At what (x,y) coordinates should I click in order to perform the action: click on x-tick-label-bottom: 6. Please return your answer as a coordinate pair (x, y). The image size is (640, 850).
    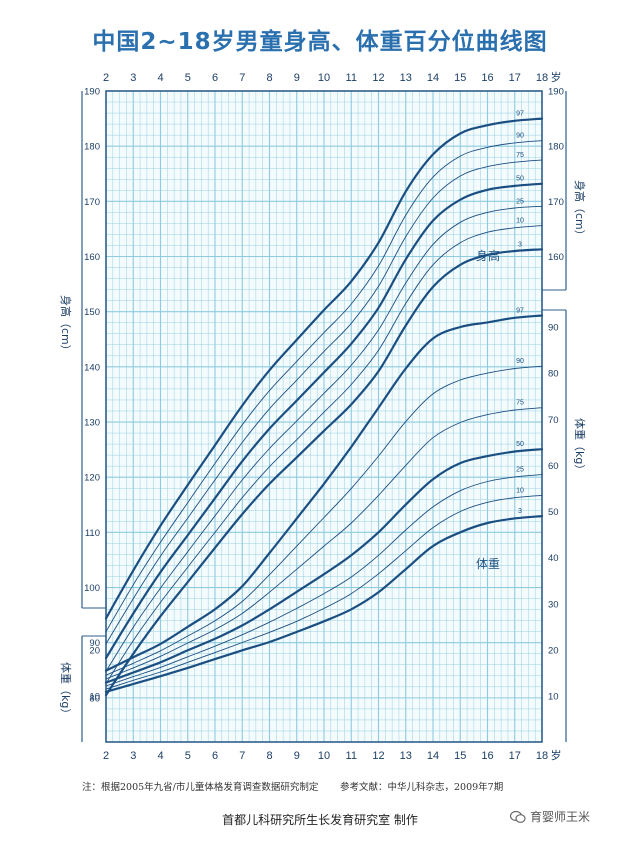
    Looking at the image, I should click on (215, 756).